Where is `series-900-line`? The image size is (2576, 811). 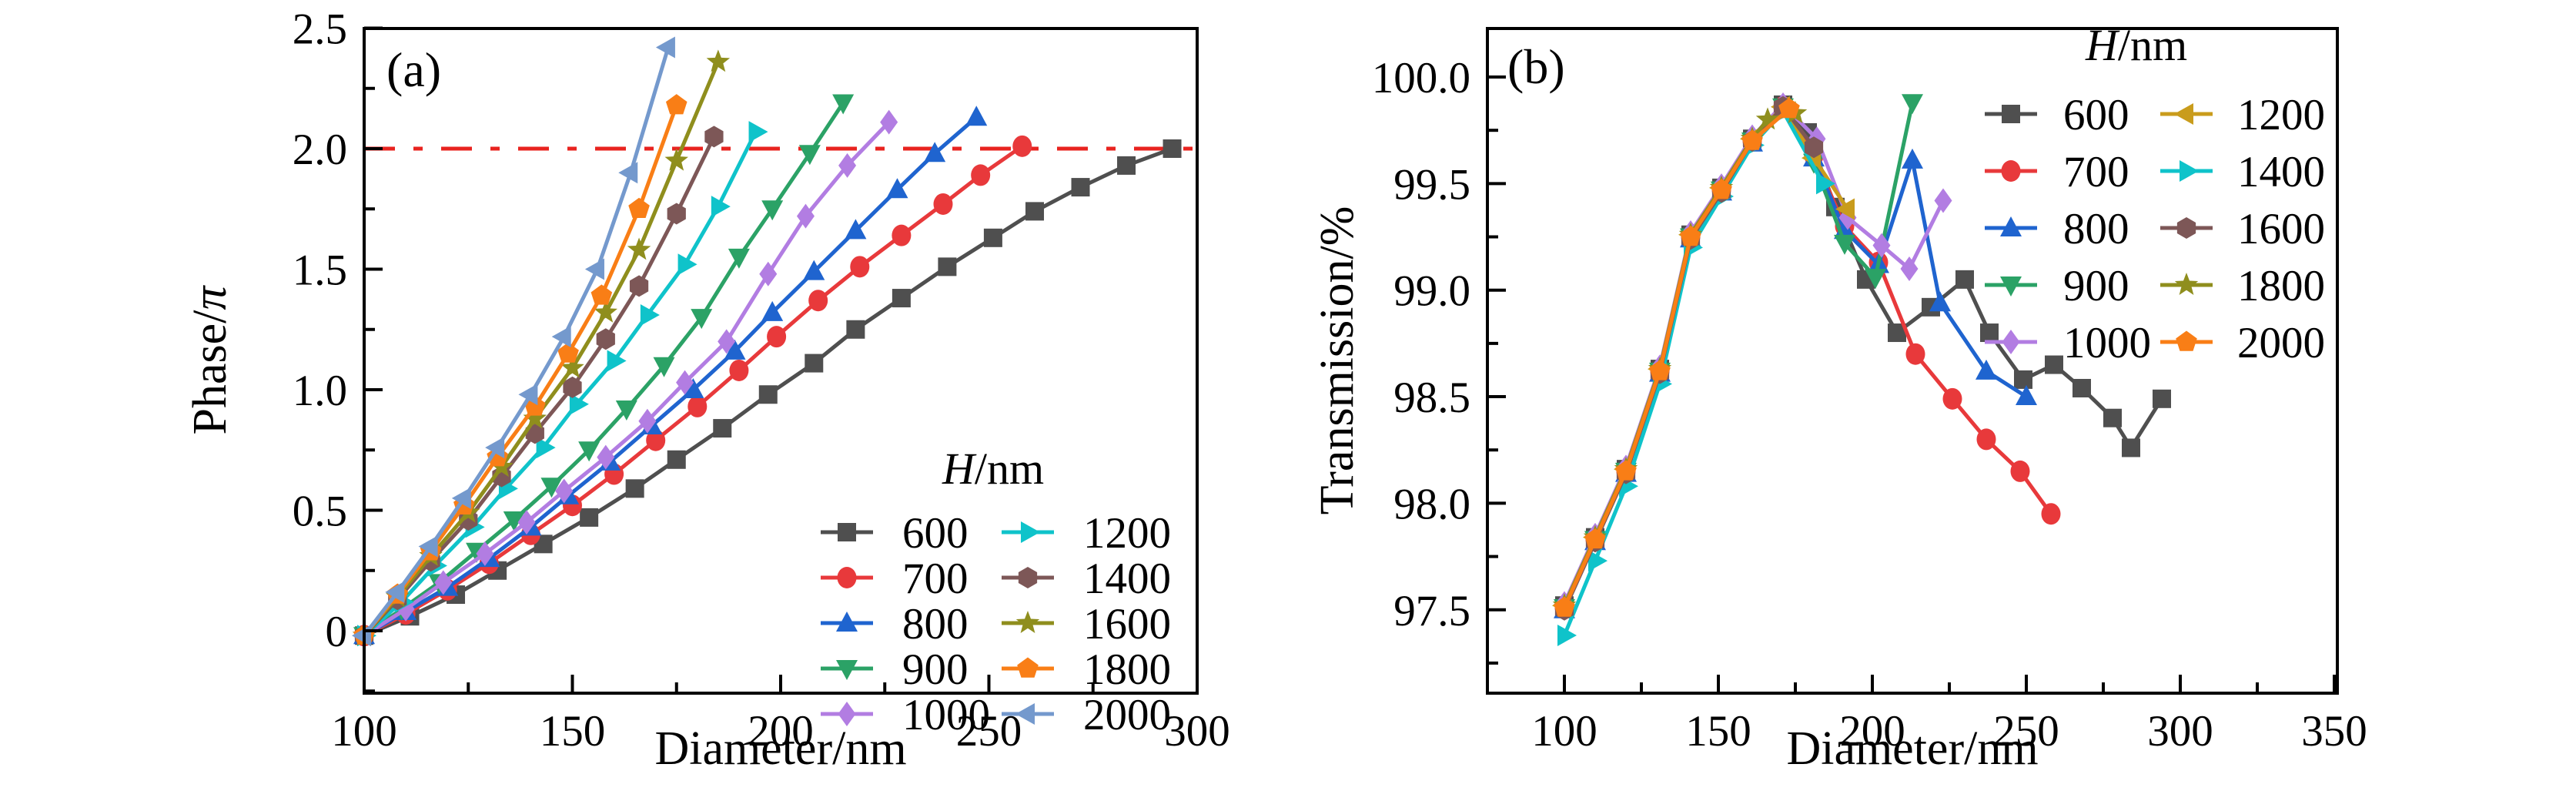
series-900-line is located at coordinates (1738, 355).